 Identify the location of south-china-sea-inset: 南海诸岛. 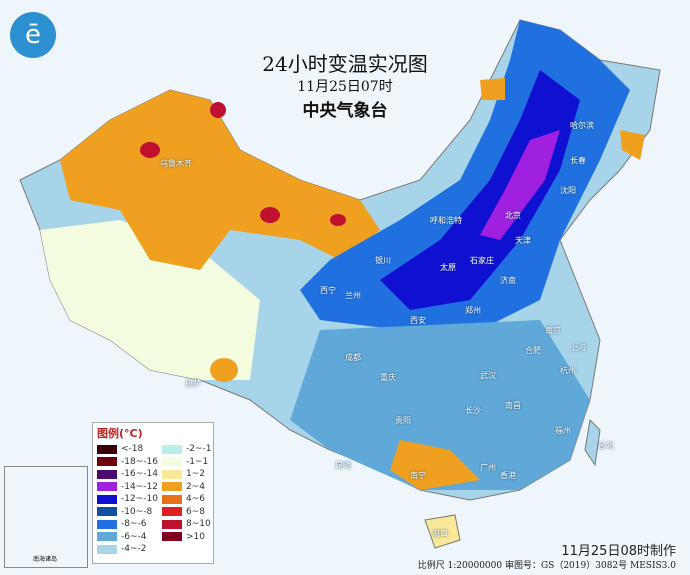
(46, 517).